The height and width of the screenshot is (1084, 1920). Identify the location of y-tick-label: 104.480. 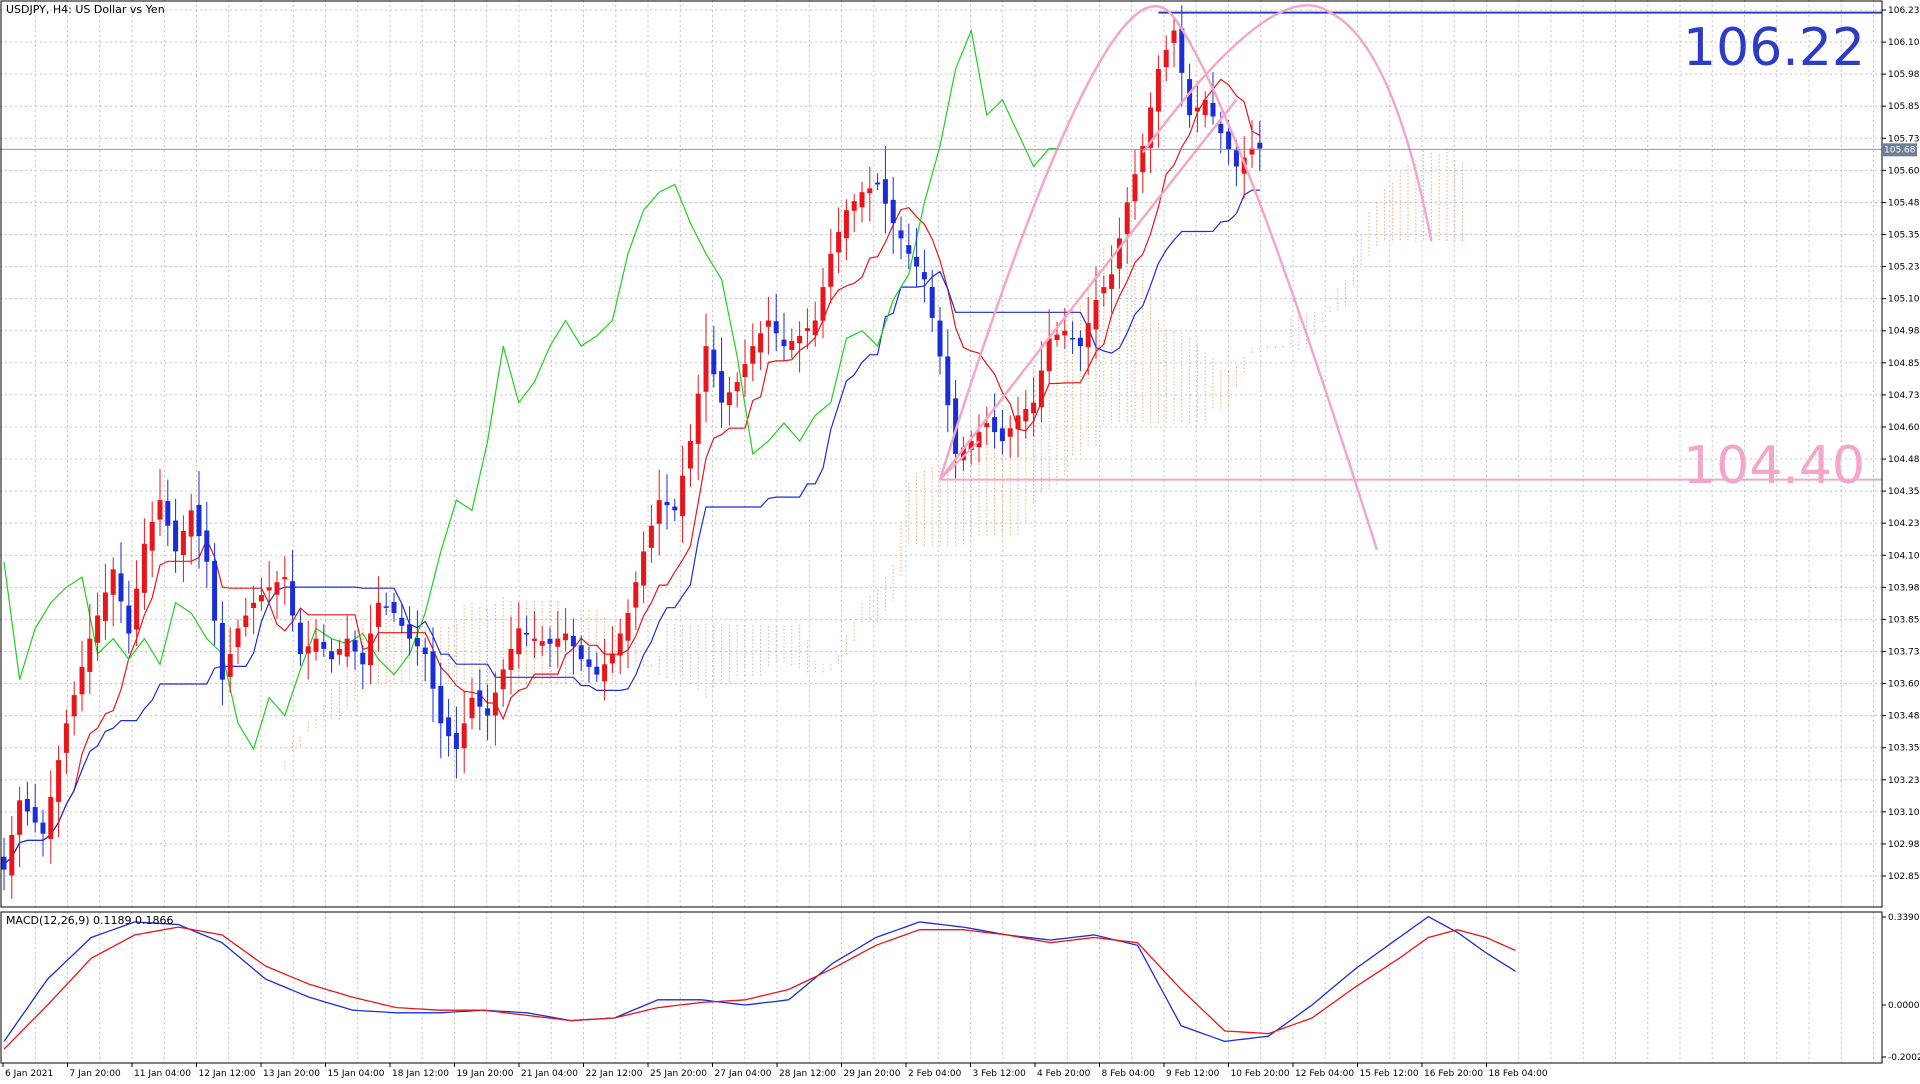
(1904, 460).